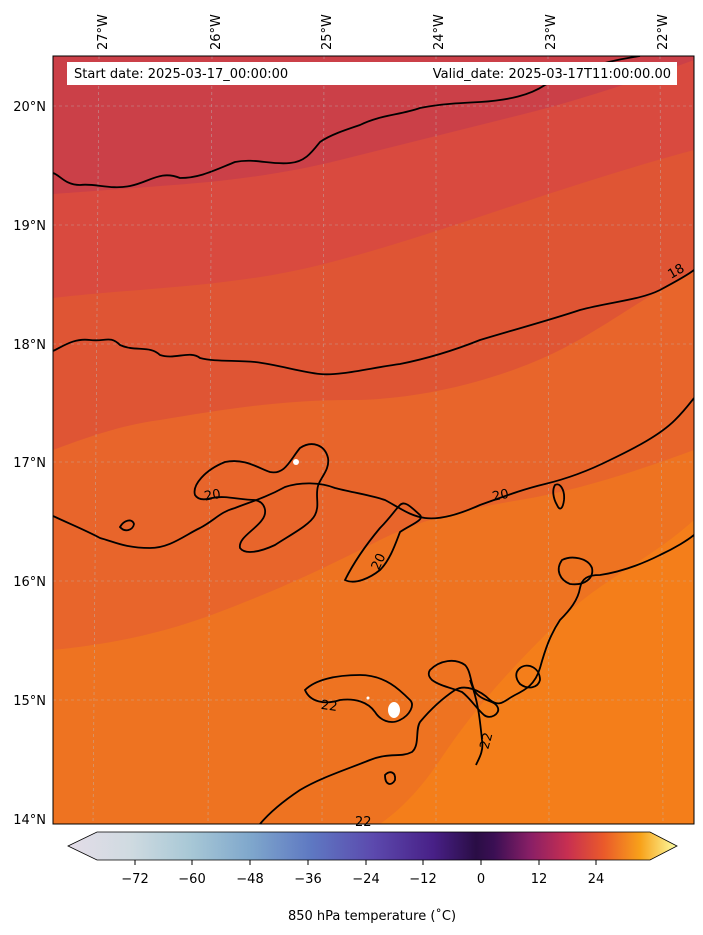 This screenshot has width=703, height=935. What do you see at coordinates (365, 879) in the screenshot?
I see `colorbar-tick-label: −24` at bounding box center [365, 879].